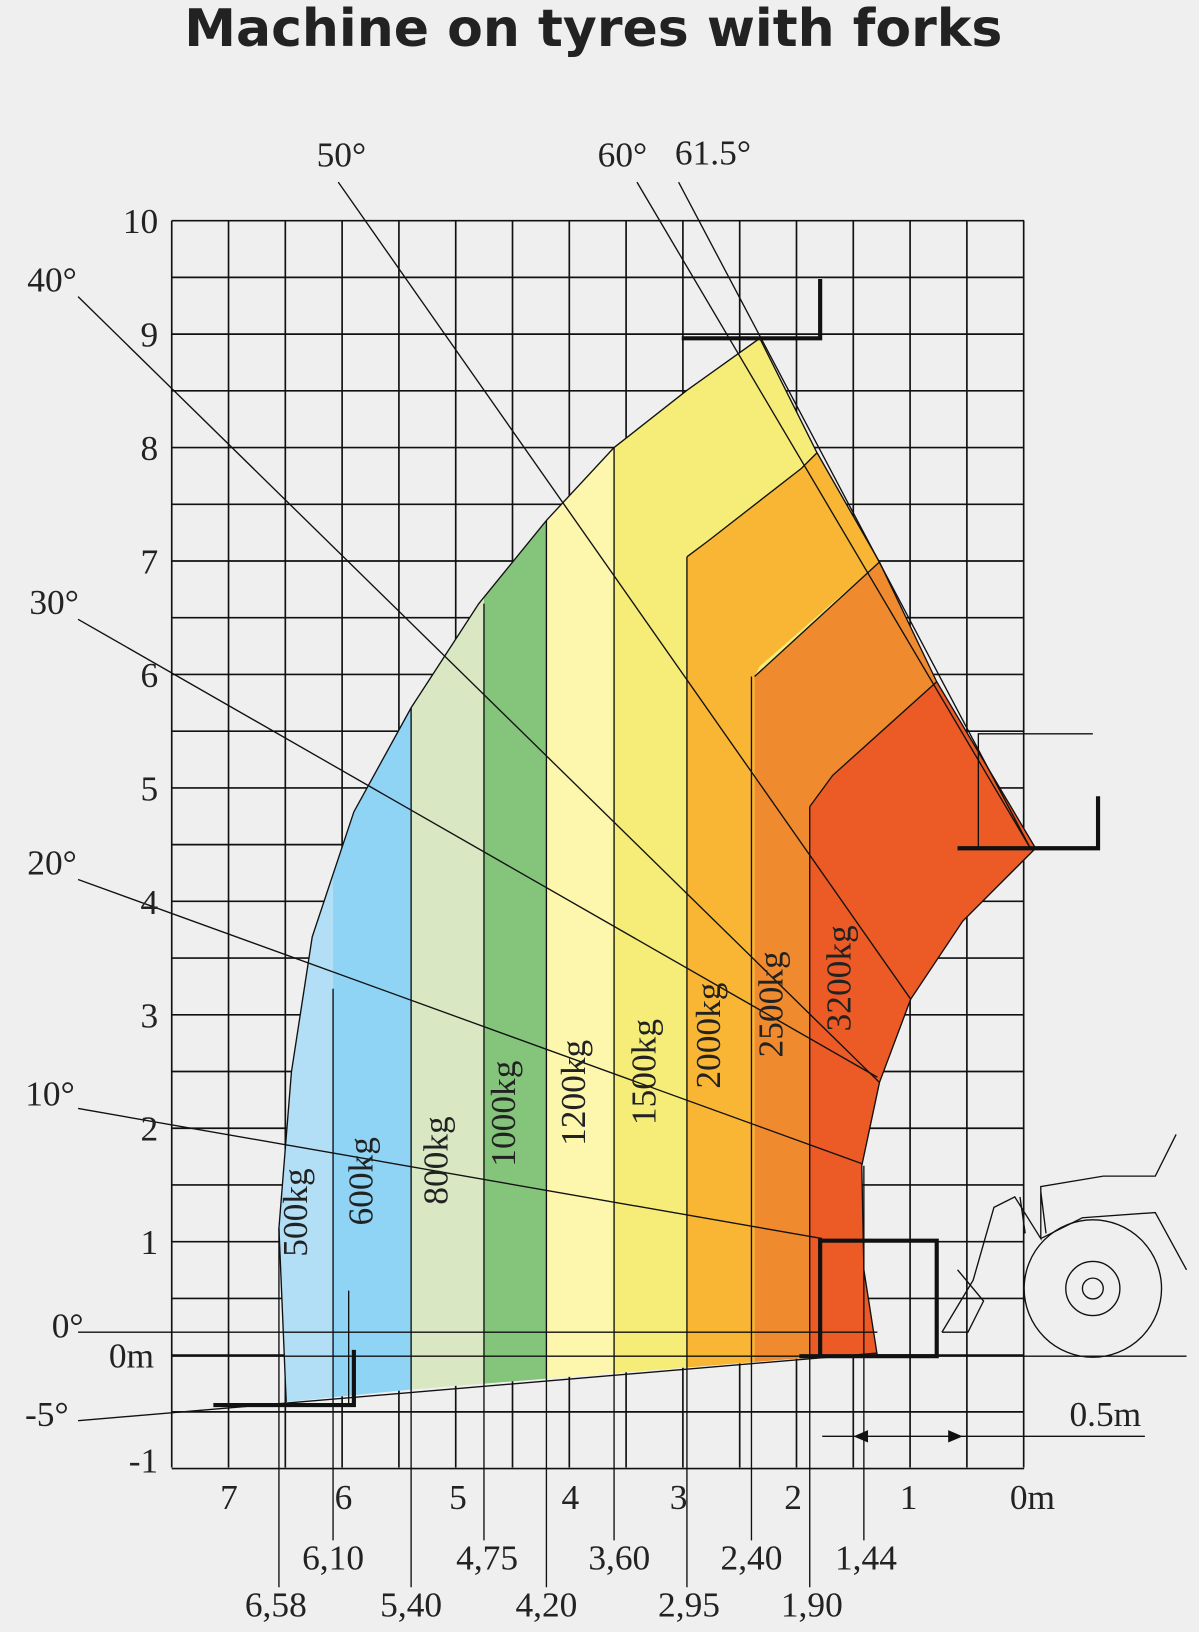  What do you see at coordinates (812, 1604) in the screenshot?
I see `distance-label: 1,90` at bounding box center [812, 1604].